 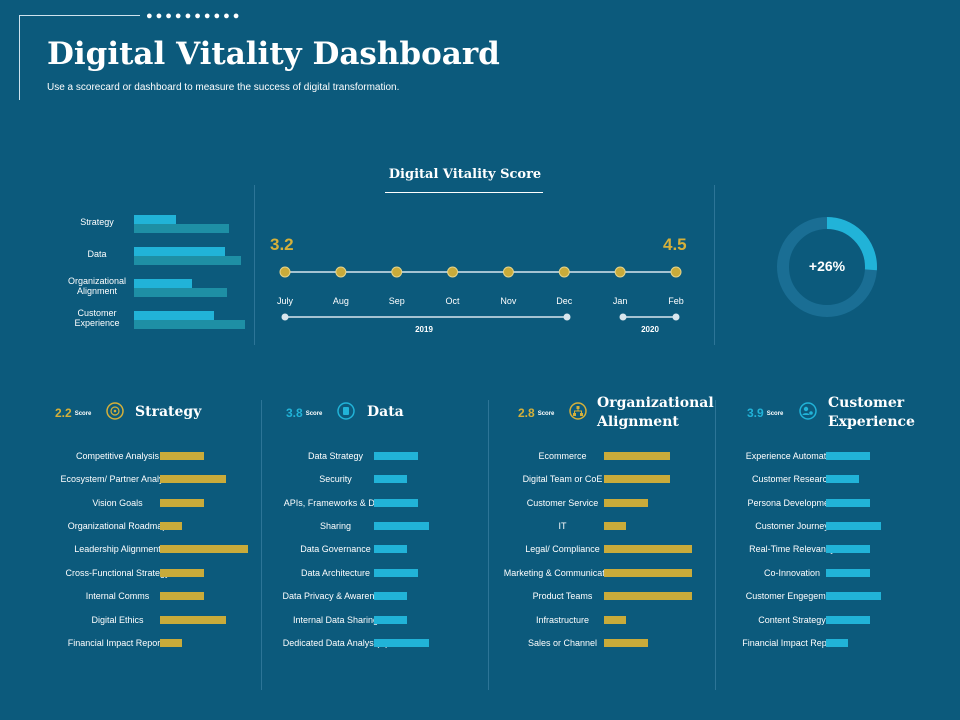 What do you see at coordinates (163, 283) in the screenshot?
I see `bar-series1-organizational-alignment` at bounding box center [163, 283].